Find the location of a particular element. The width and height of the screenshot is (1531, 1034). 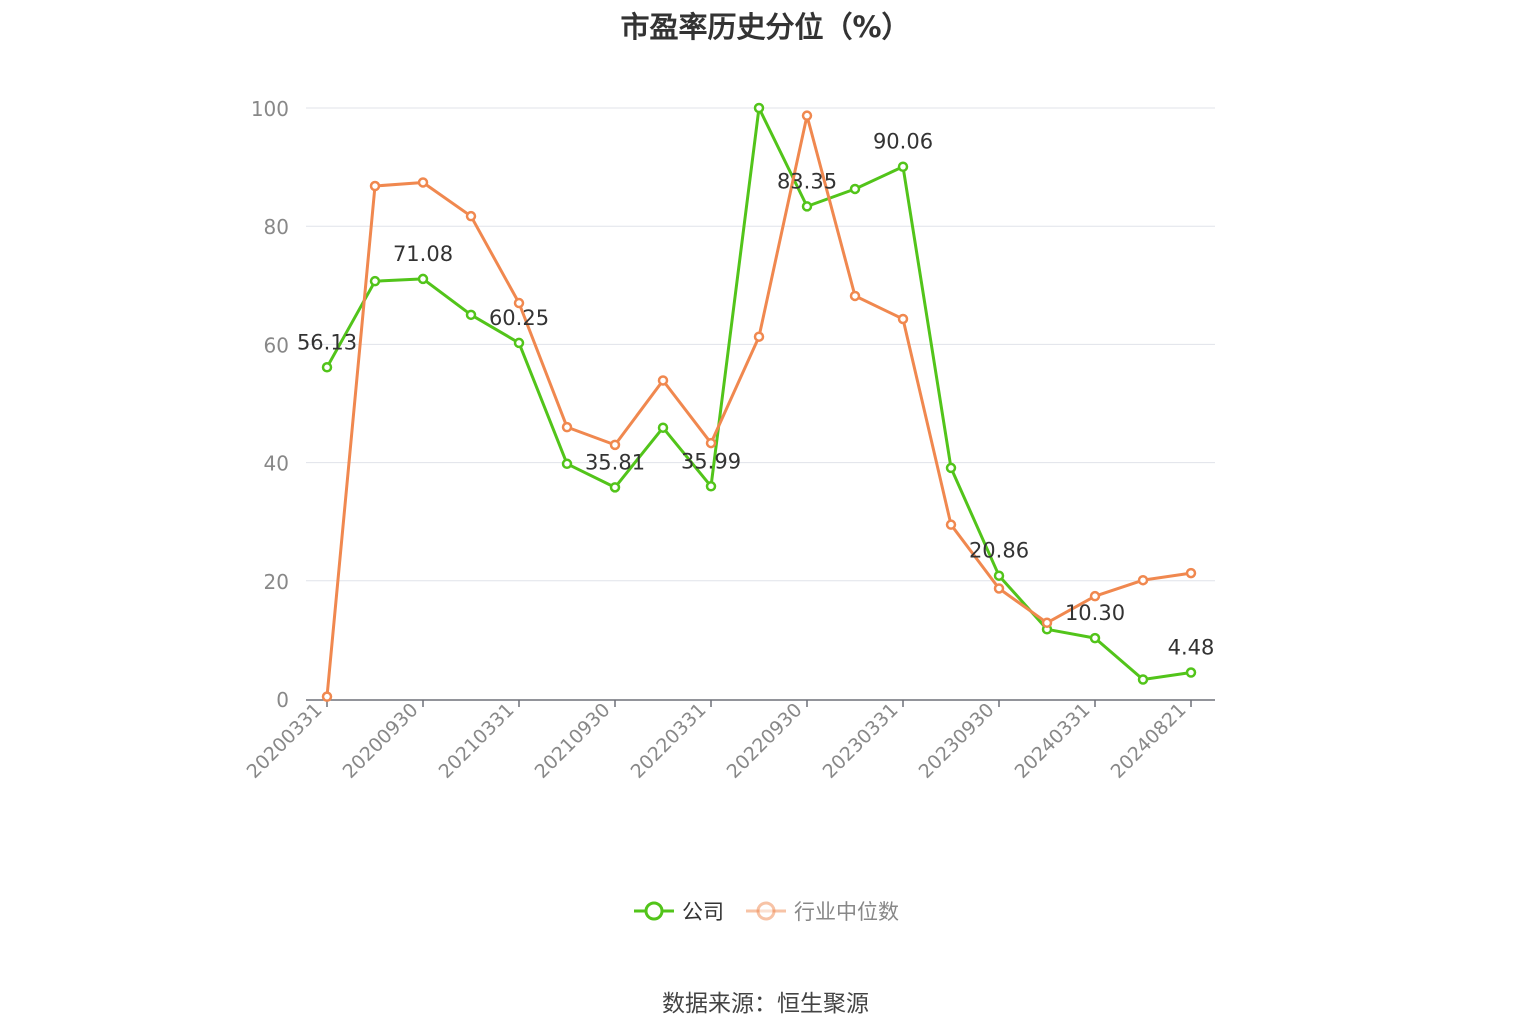

data-source: 数据来源：恒生聚源 is located at coordinates (765, 1004).